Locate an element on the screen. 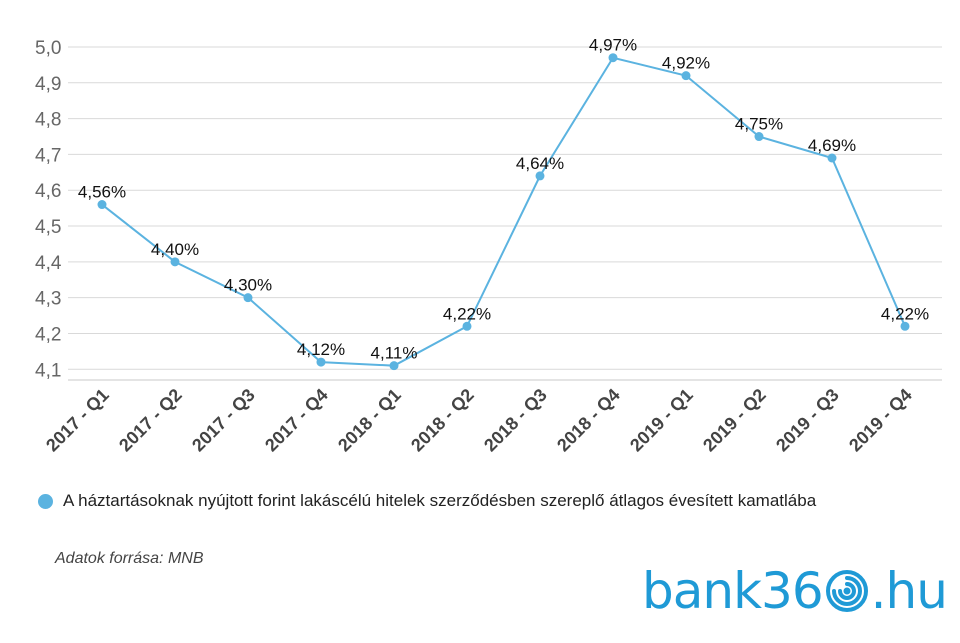 Image resolution: width=960 pixels, height=643 pixels. y-tick-label: 4,7 is located at coordinates (48, 155).